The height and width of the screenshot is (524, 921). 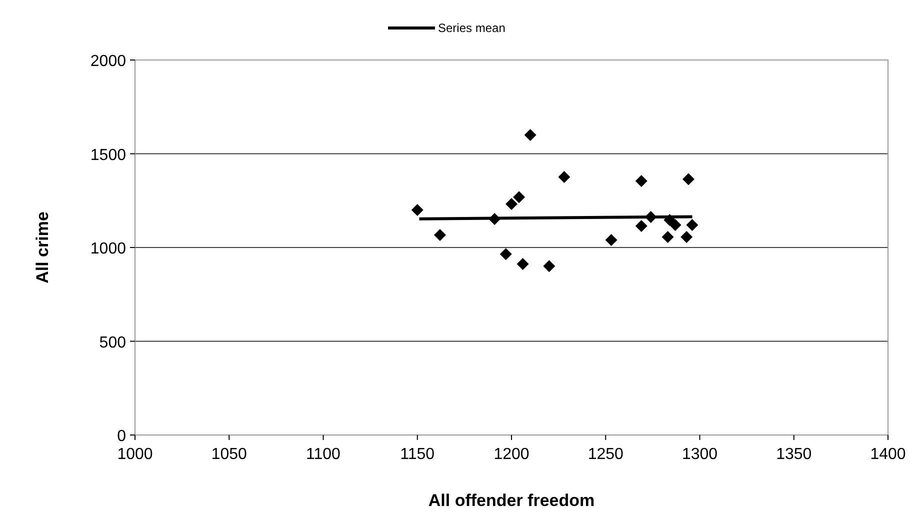 What do you see at coordinates (108, 155) in the screenshot?
I see `y-tick-label: 1500` at bounding box center [108, 155].